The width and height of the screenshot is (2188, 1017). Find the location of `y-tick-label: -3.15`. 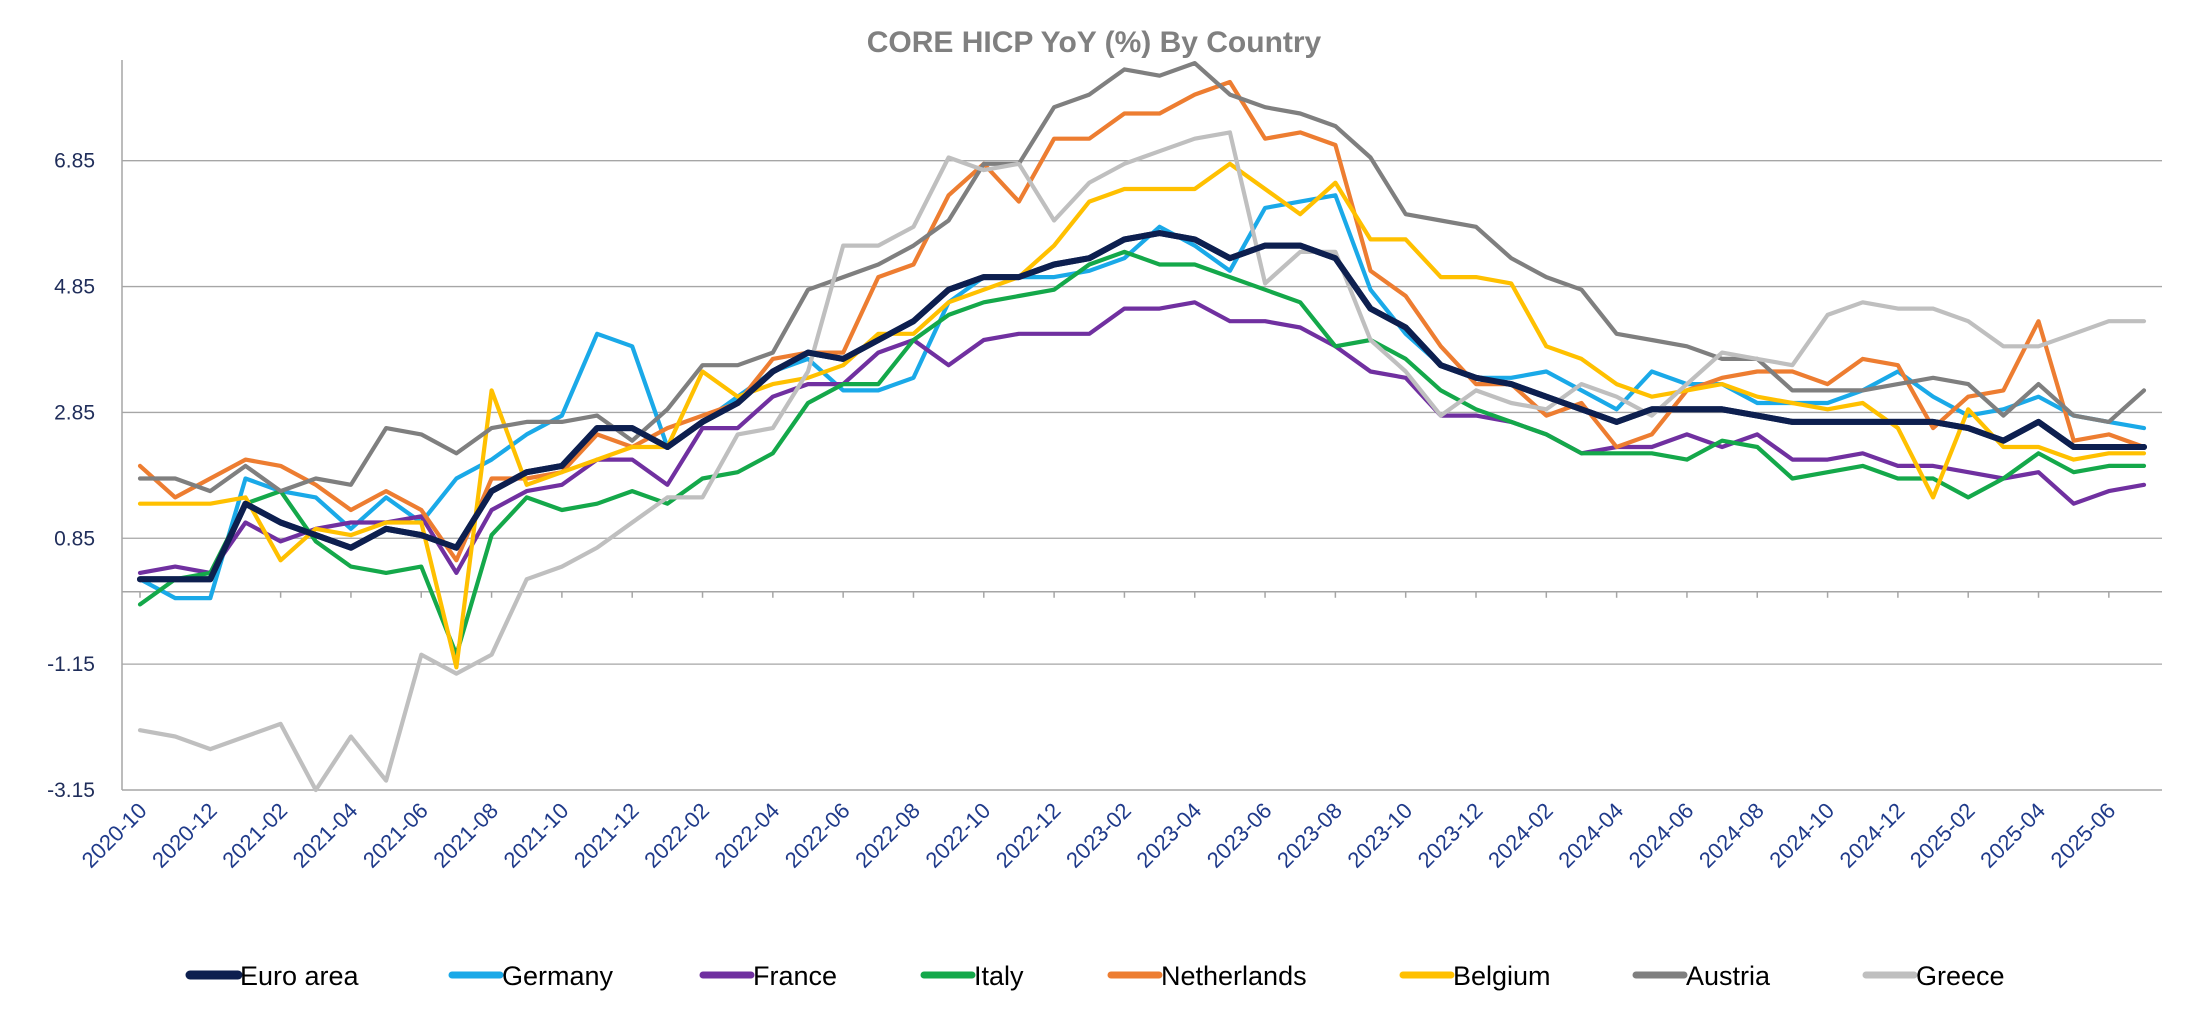

y-tick-label: -3.15 is located at coordinates (71, 790).